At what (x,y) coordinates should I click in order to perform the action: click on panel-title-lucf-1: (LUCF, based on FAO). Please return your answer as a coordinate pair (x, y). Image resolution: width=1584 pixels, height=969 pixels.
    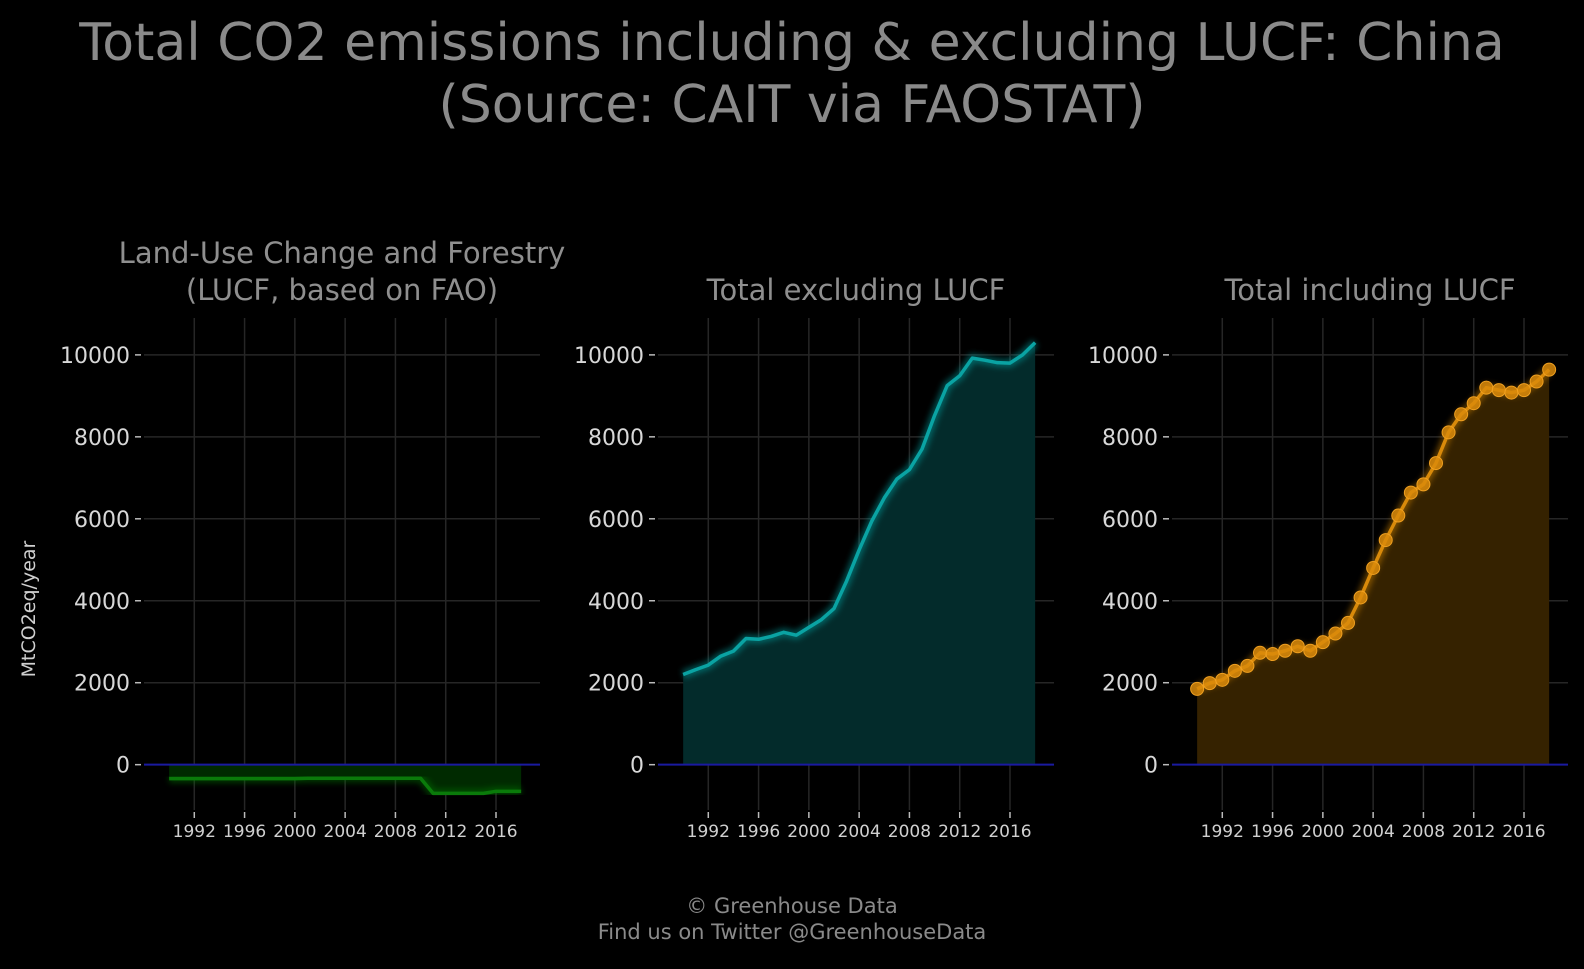
    Looking at the image, I should click on (342, 290).